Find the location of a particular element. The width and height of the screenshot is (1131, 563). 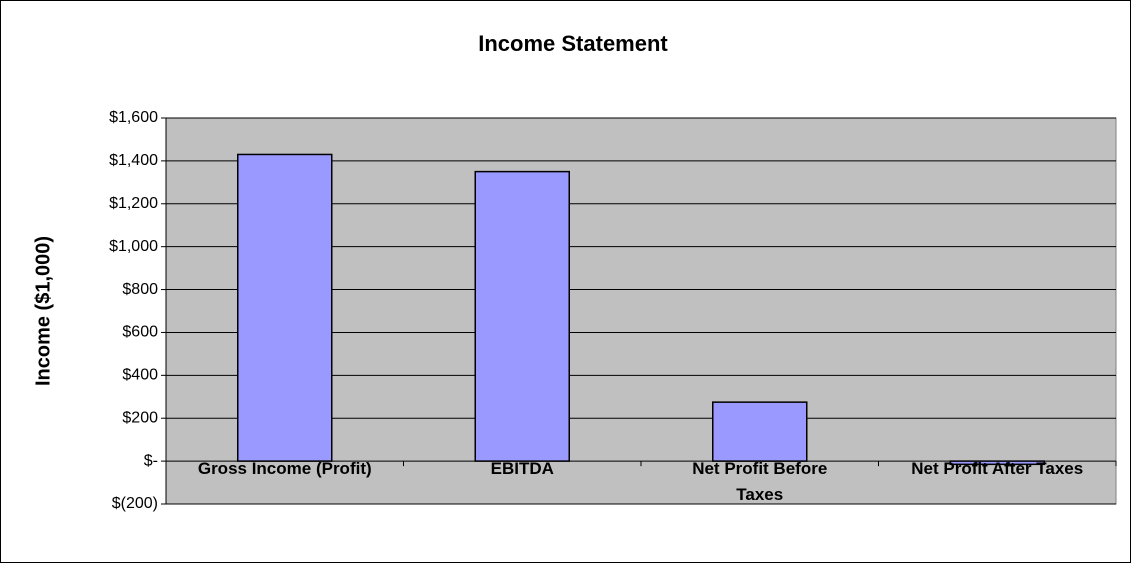

y-tick-label: $1,400 is located at coordinates (133, 160).